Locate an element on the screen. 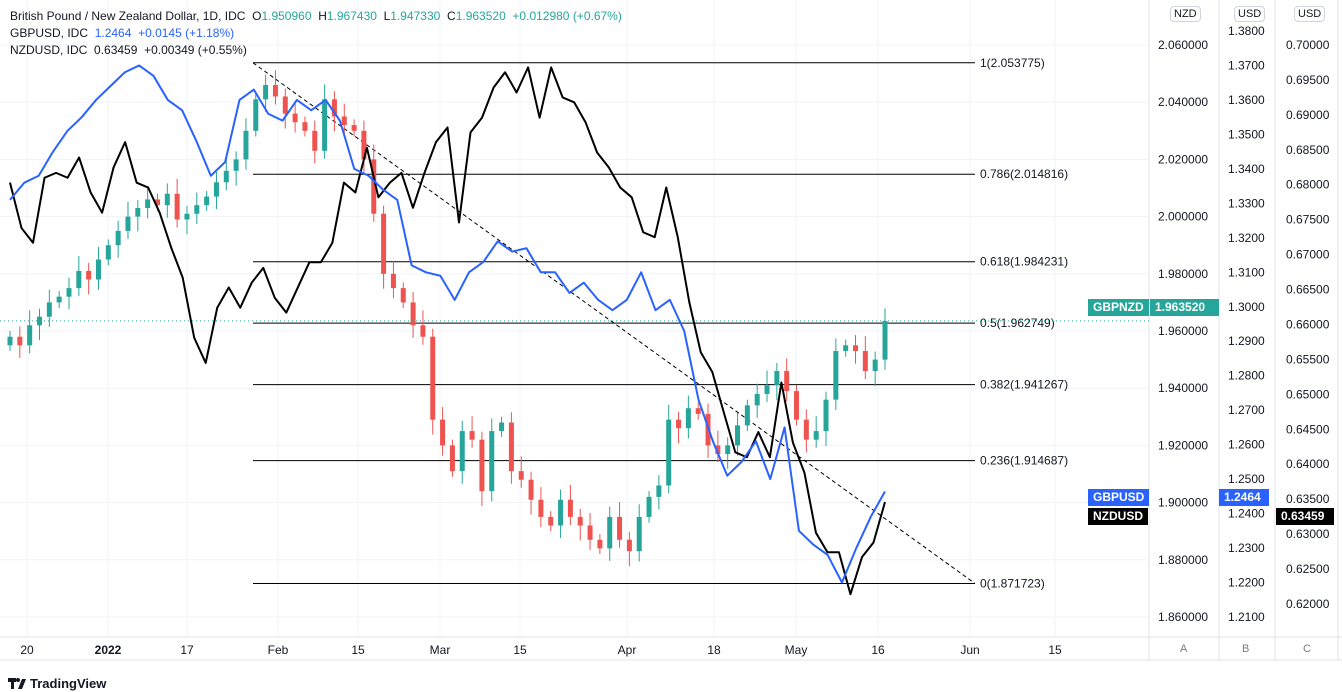 The width and height of the screenshot is (1342, 692). usd2-tick-label: 0.66500 is located at coordinates (1308, 290).